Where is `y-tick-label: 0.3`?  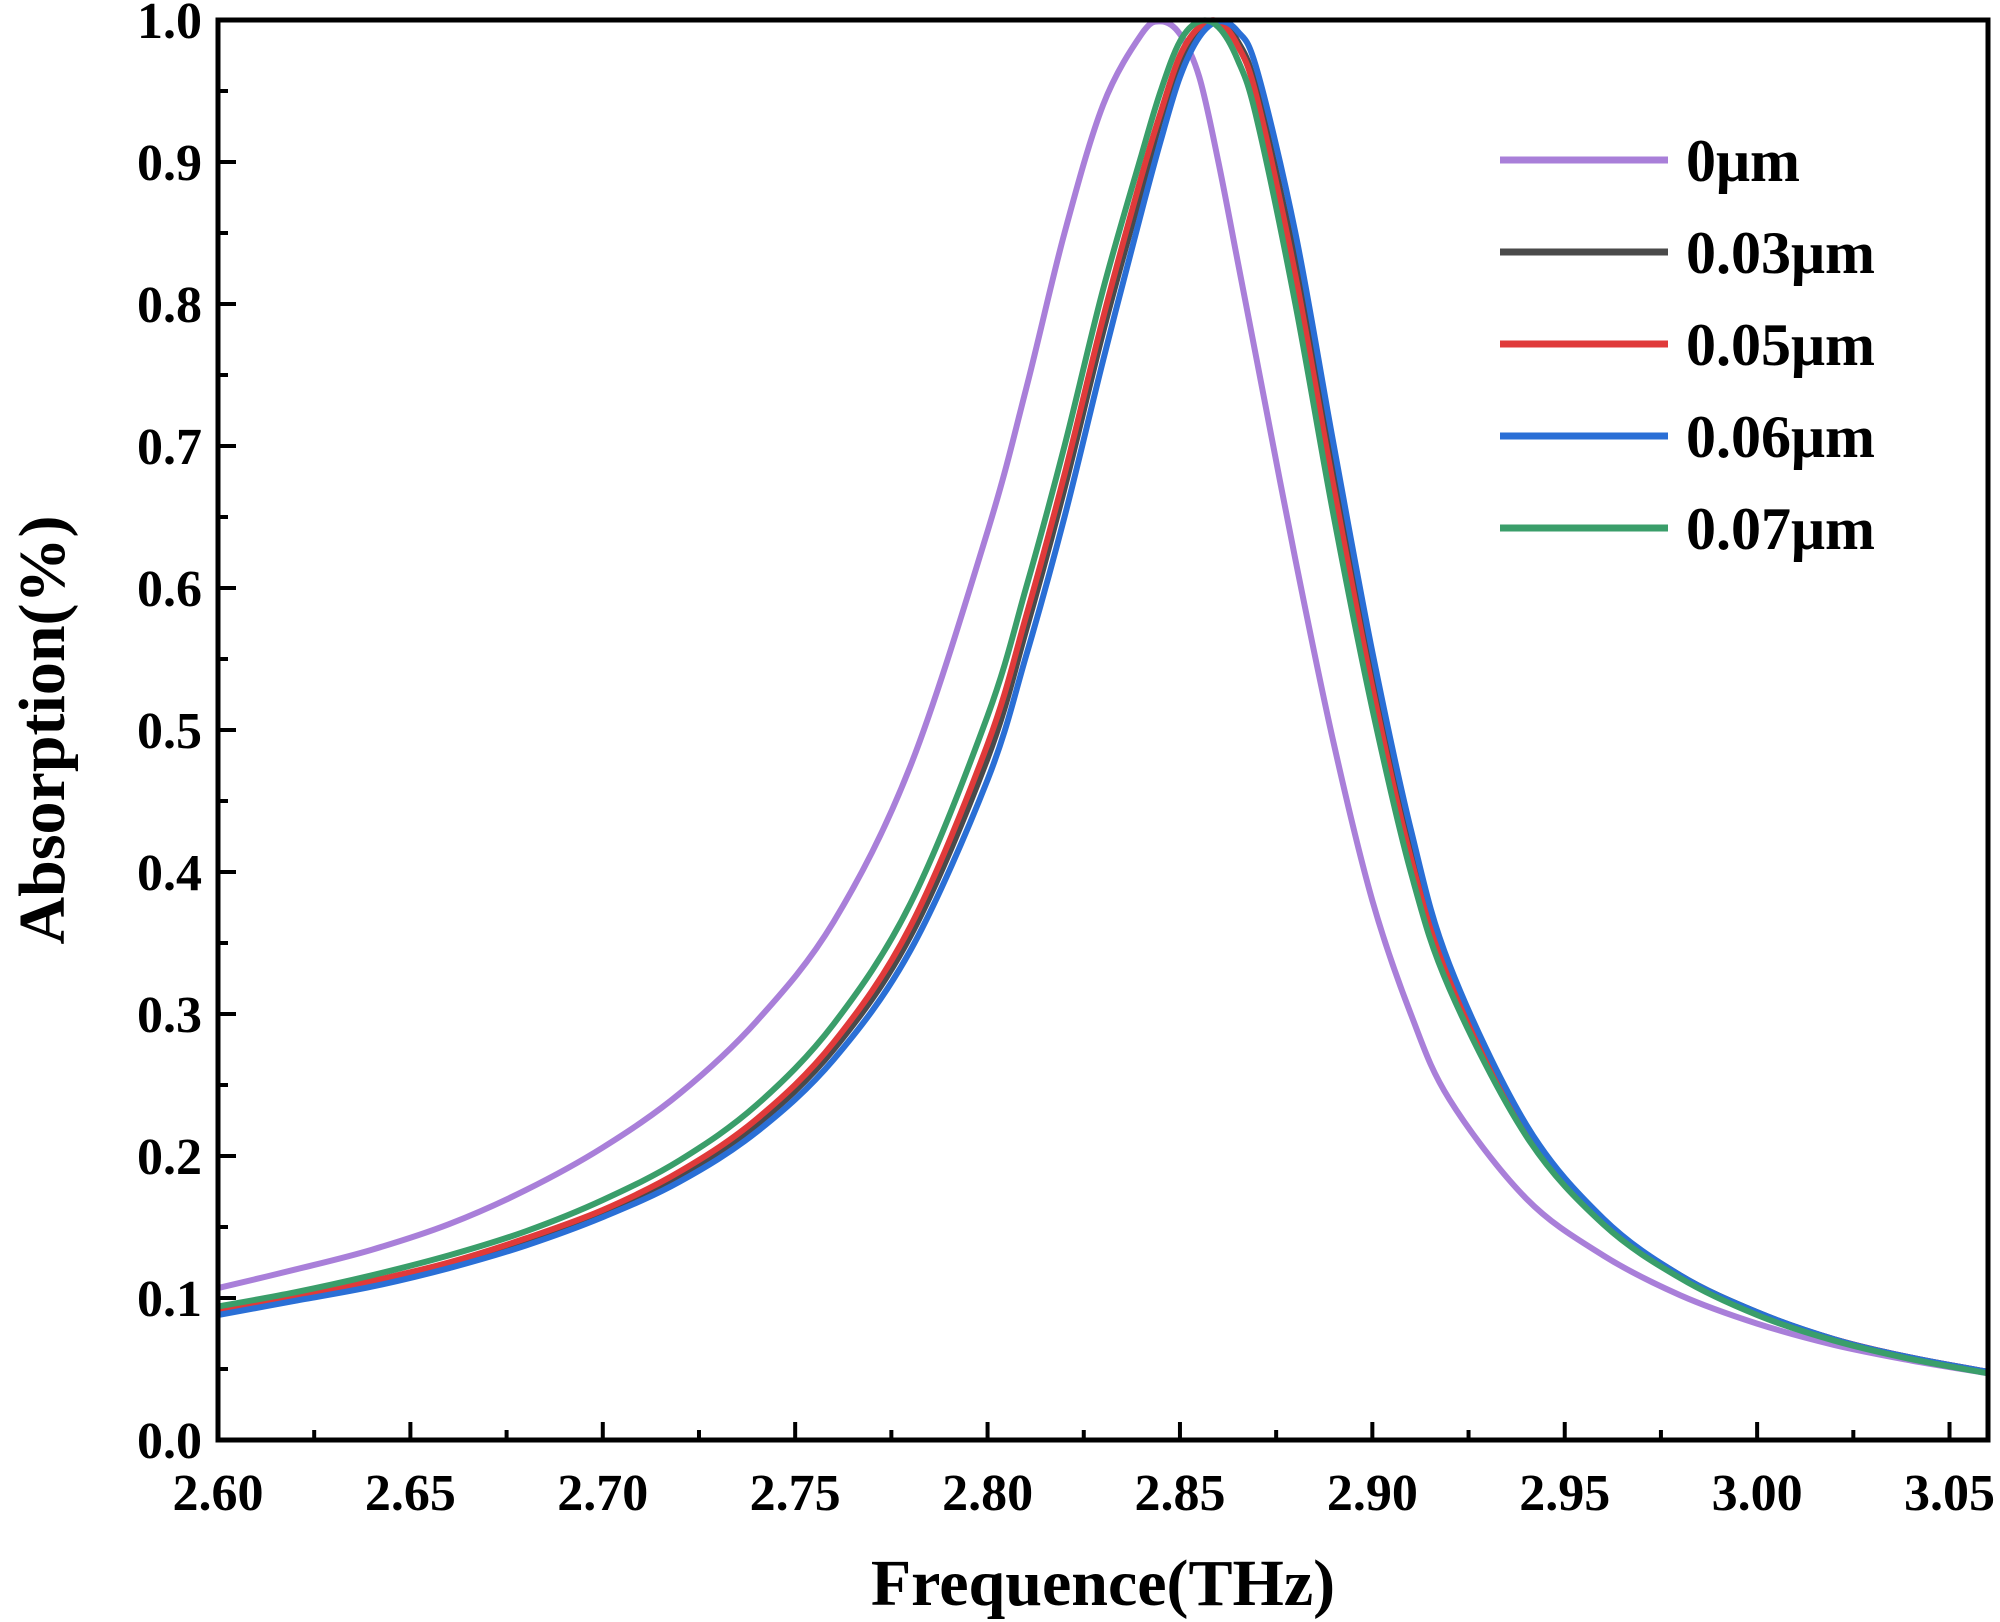 y-tick-label: 0.3 is located at coordinates (169, 1015).